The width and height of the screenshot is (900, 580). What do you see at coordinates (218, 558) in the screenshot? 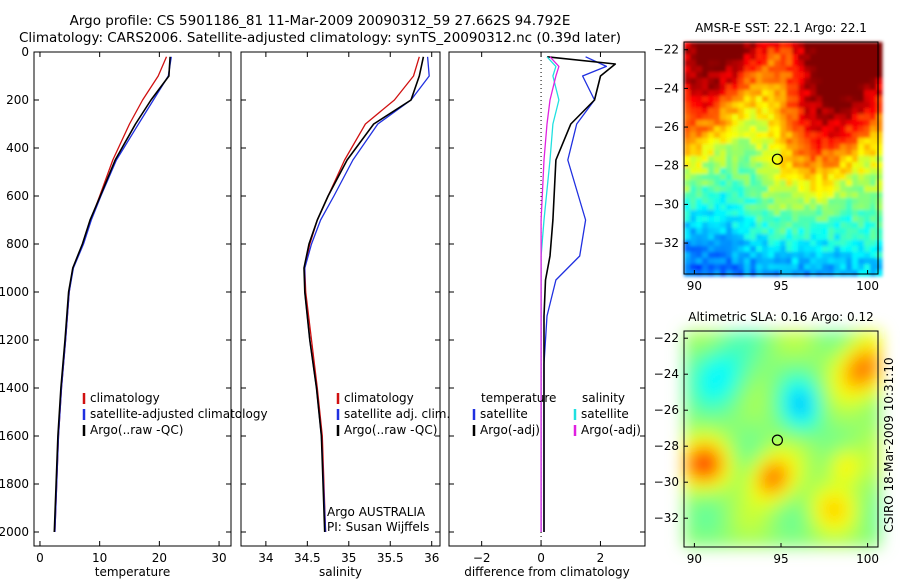
I see `x-tick-label: 30` at bounding box center [218, 558].